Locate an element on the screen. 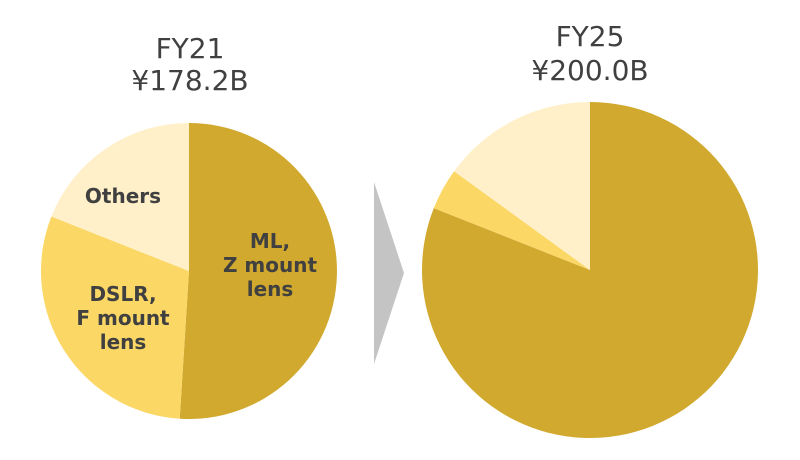 The width and height of the screenshot is (800, 460). chart-title-fy25: FY25 is located at coordinates (590, 36).